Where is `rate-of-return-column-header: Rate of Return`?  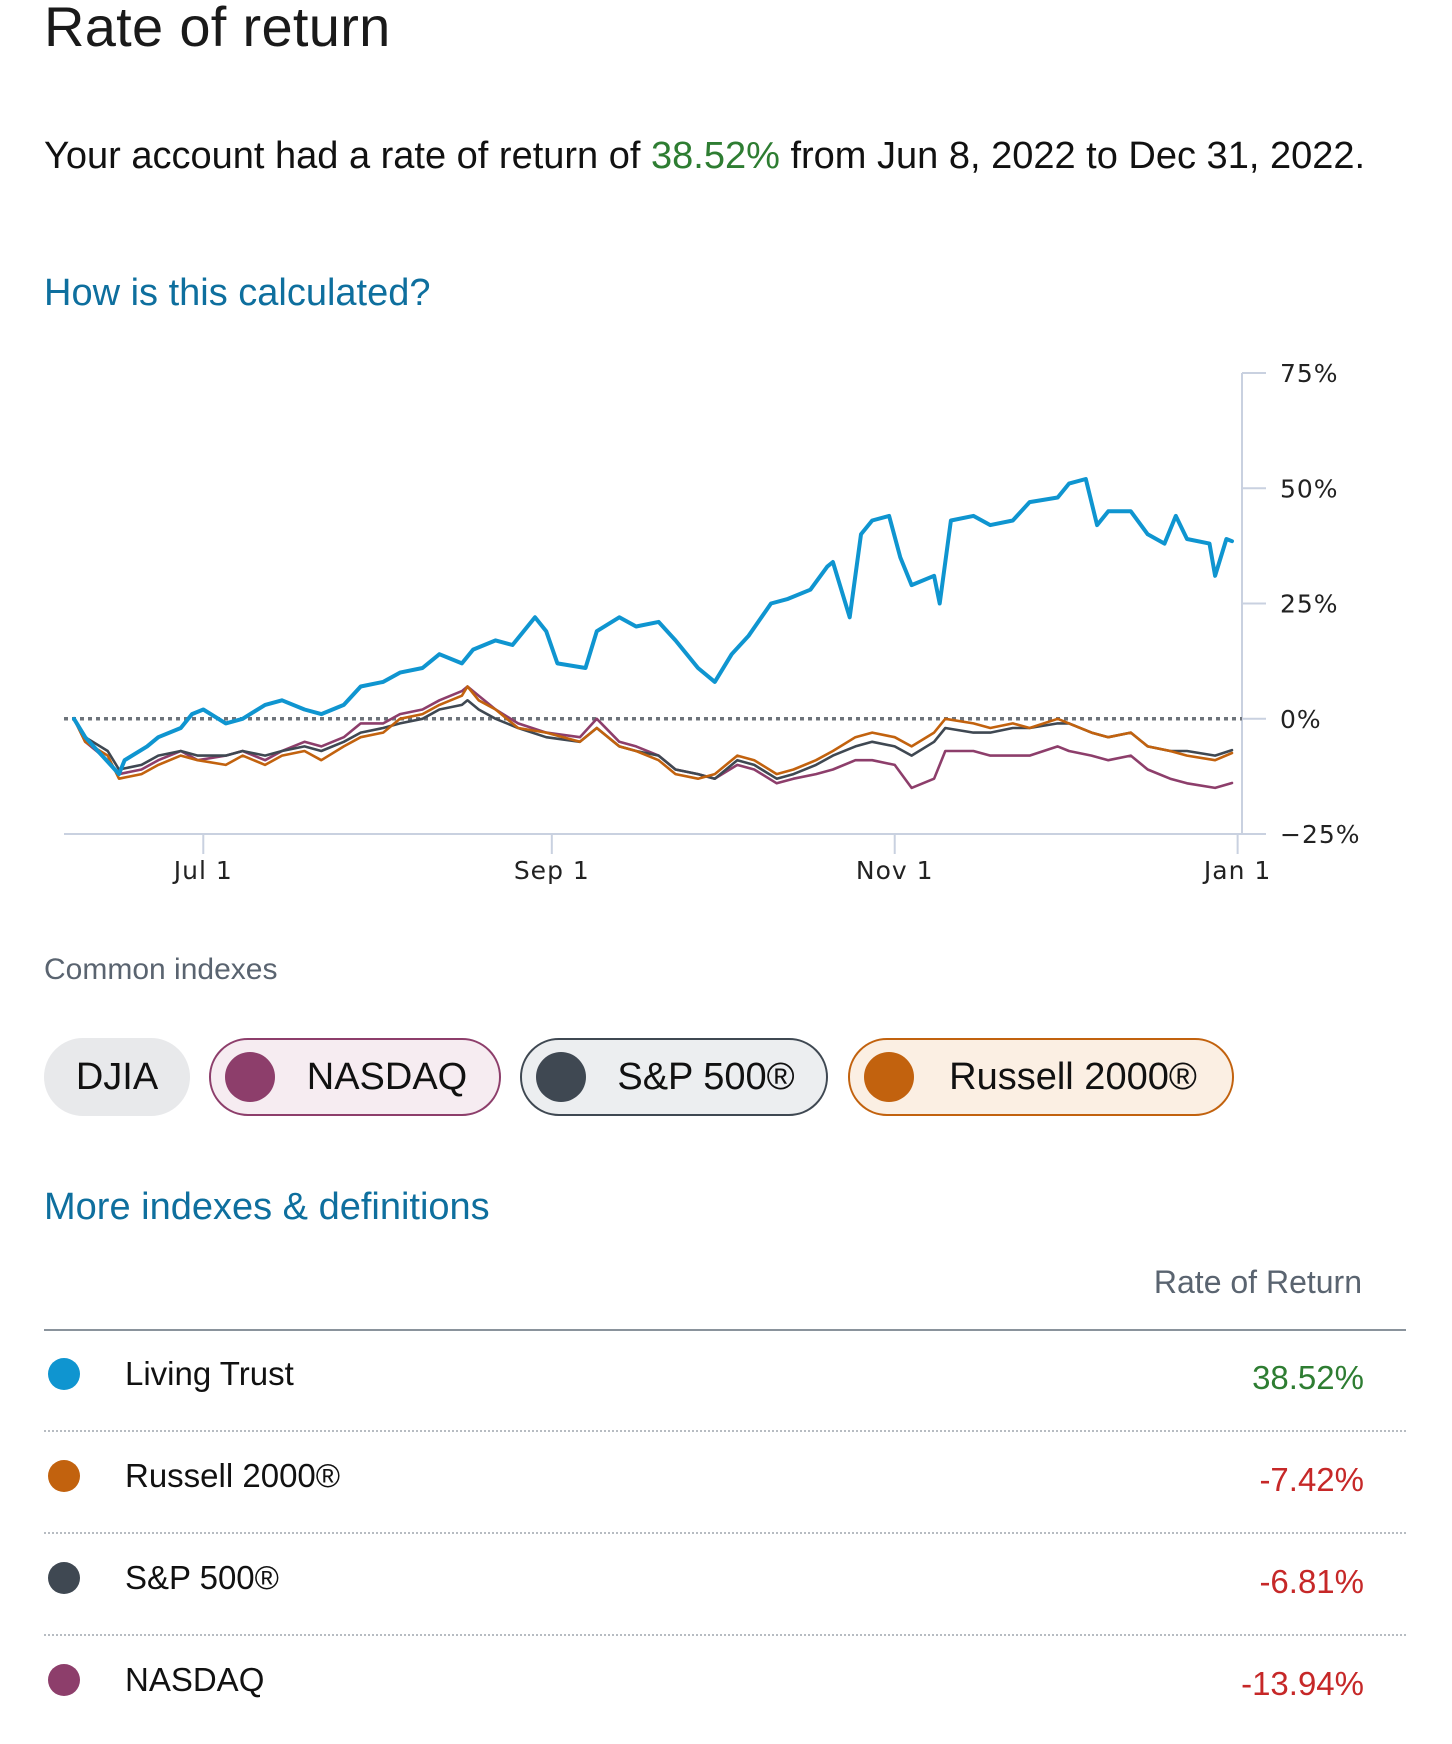 rate-of-return-column-header: Rate of Return is located at coordinates (1257, 1282).